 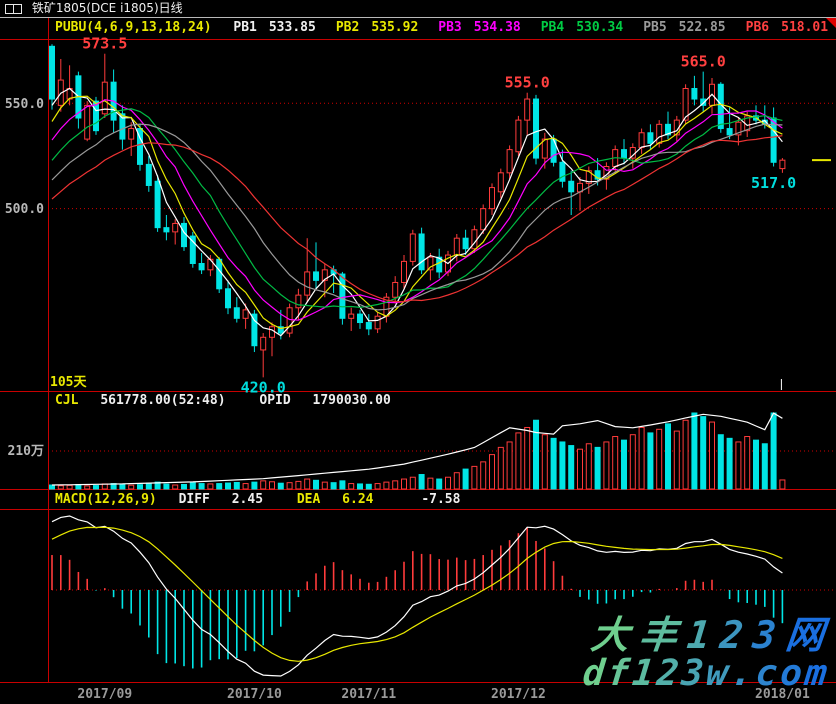 I want to click on macd-label: MACD(12,26,9), so click(x=106, y=499).